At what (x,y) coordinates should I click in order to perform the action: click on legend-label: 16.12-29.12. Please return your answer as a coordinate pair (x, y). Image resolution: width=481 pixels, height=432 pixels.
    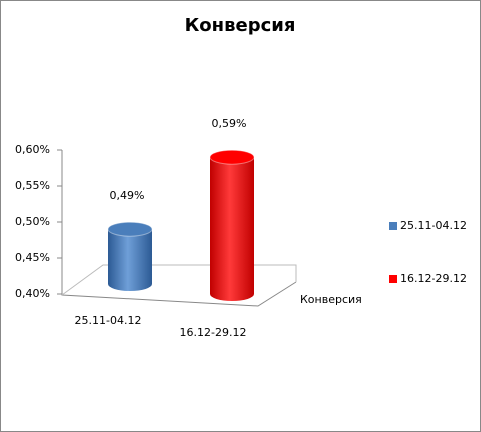
    Looking at the image, I should click on (433, 278).